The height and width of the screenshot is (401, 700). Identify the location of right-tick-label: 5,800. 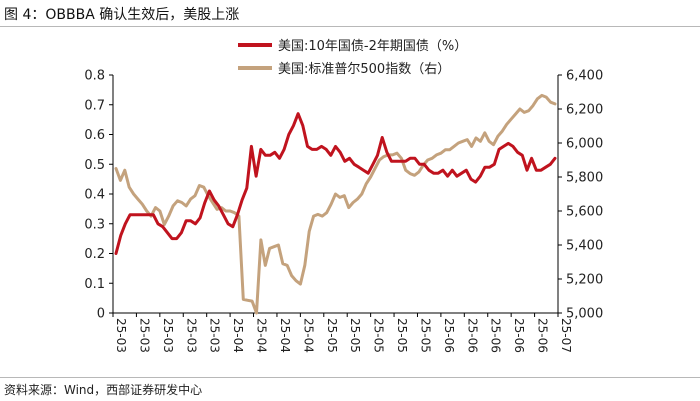
(584, 178).